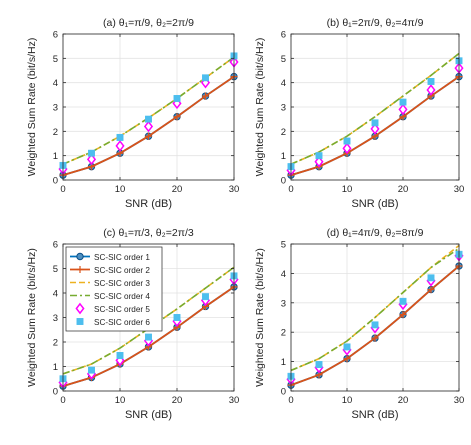 The height and width of the screenshot is (445, 471). What do you see at coordinates (148, 23) in the screenshot?
I see `chart-title: (a) θ₁=π/9, θ₂=2π/9` at bounding box center [148, 23].